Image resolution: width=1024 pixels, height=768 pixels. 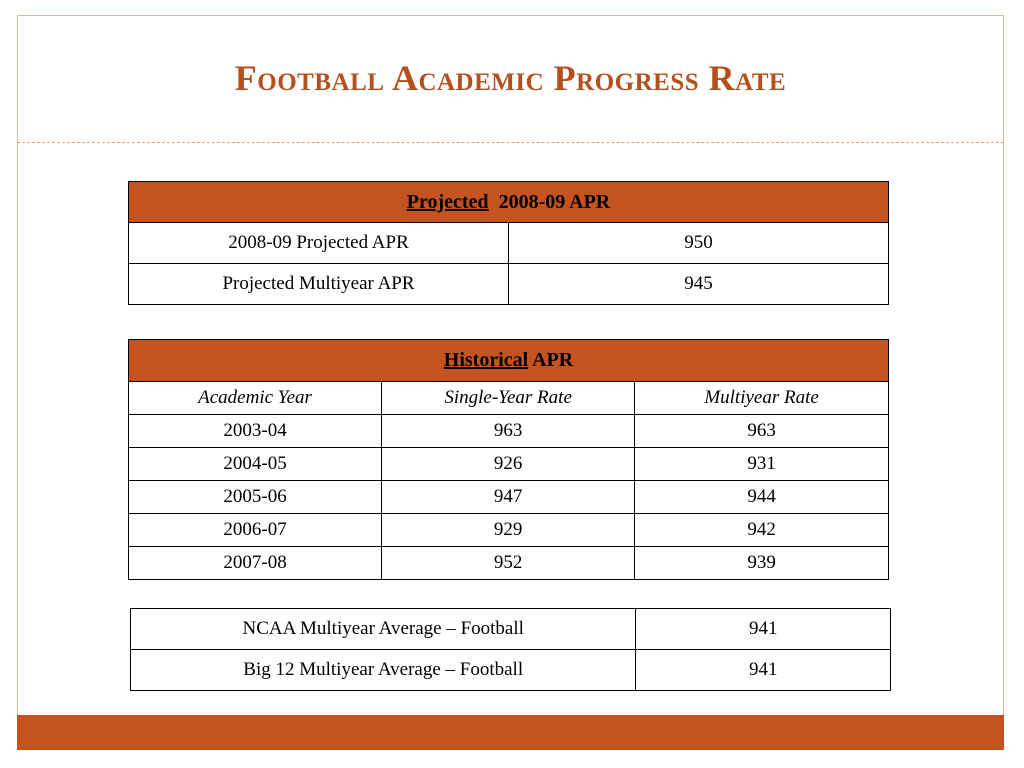 I want to click on title-divider, so click(x=510, y=142).